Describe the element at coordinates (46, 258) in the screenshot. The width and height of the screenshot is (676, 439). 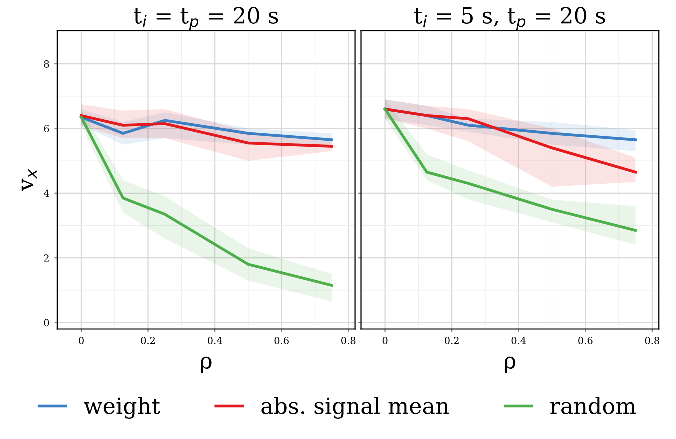
I see `y-tick-label: 2` at that location.